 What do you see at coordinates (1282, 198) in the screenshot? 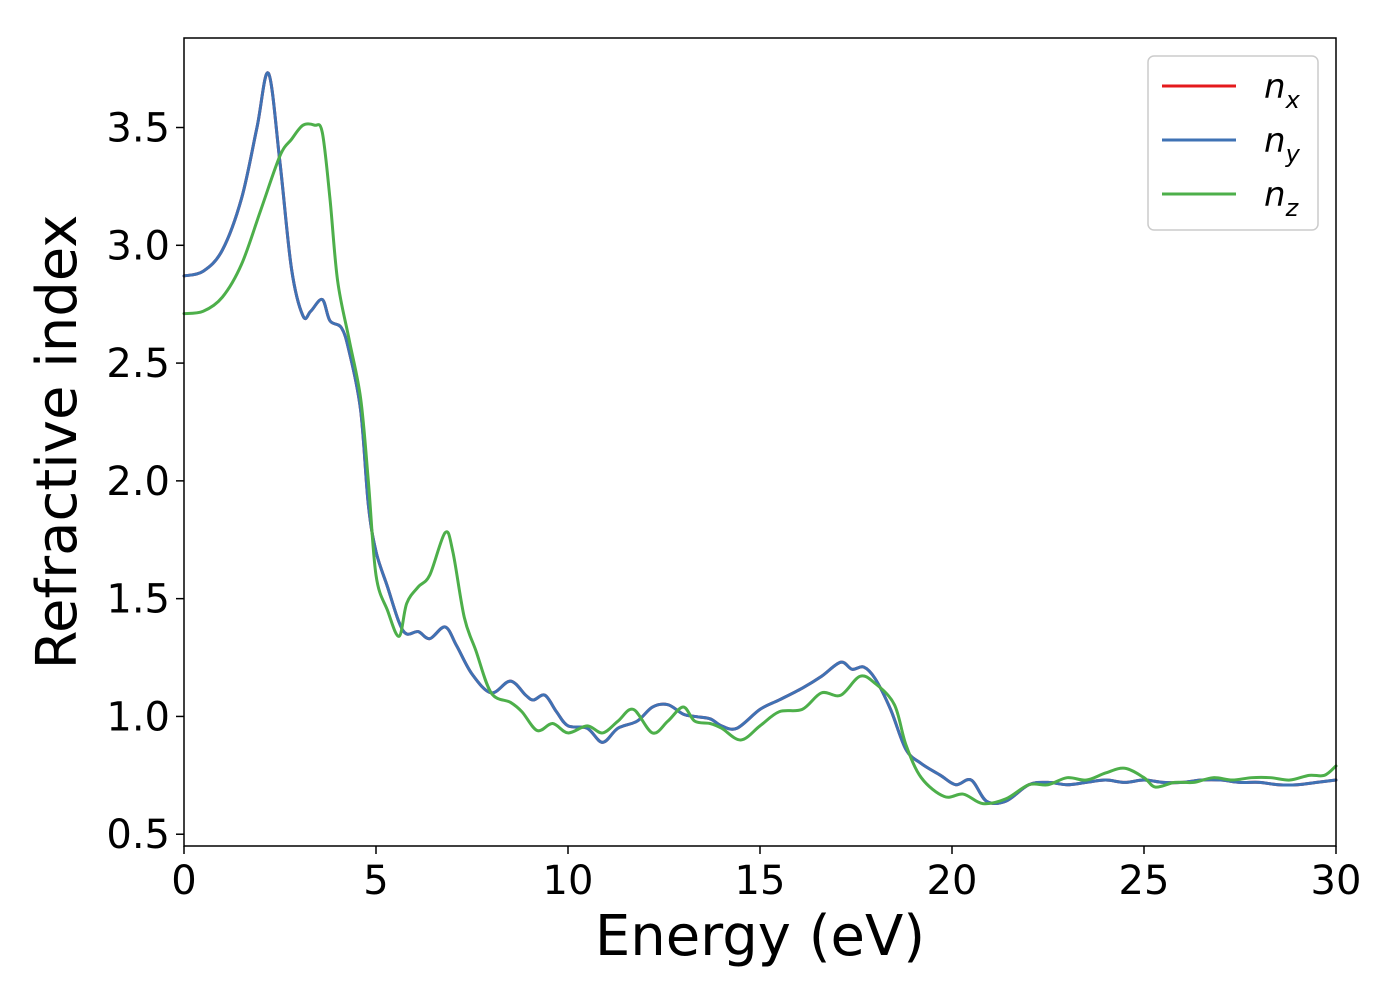
I see `legend-label-z: nz` at bounding box center [1282, 198].